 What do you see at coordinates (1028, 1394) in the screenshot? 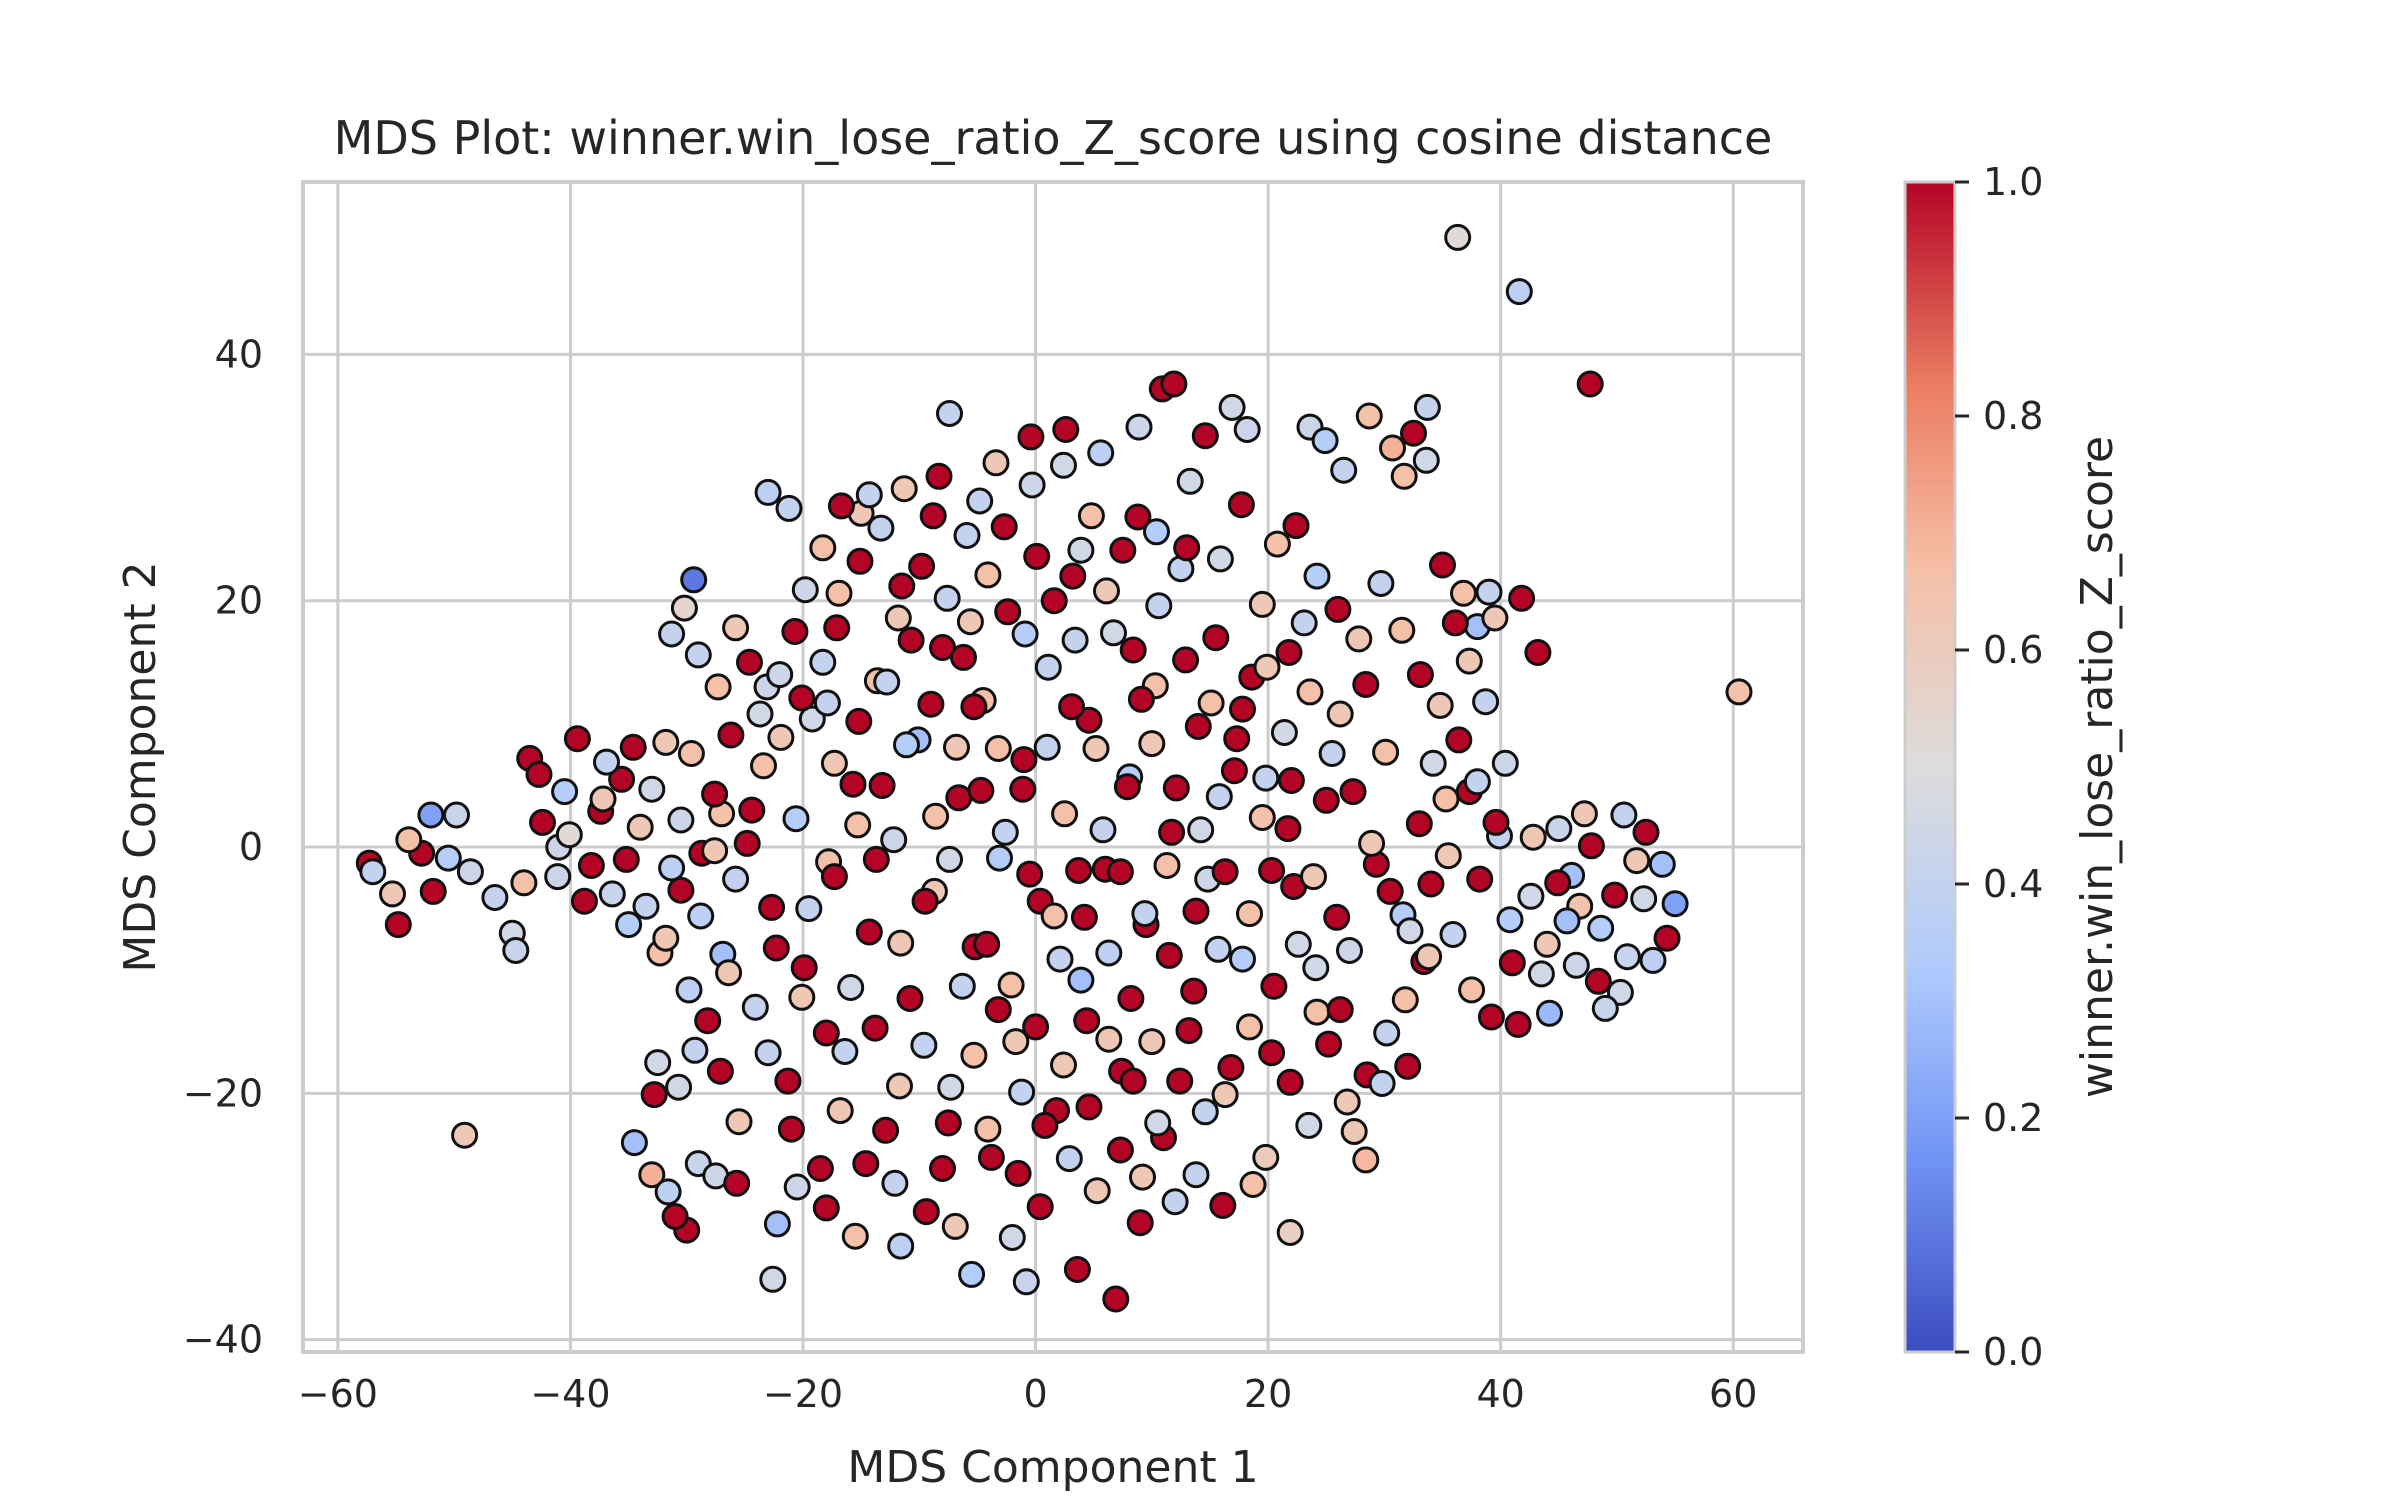
I see `x-axis-ticks: −60 −40 −20 0 20 40 60` at bounding box center [1028, 1394].